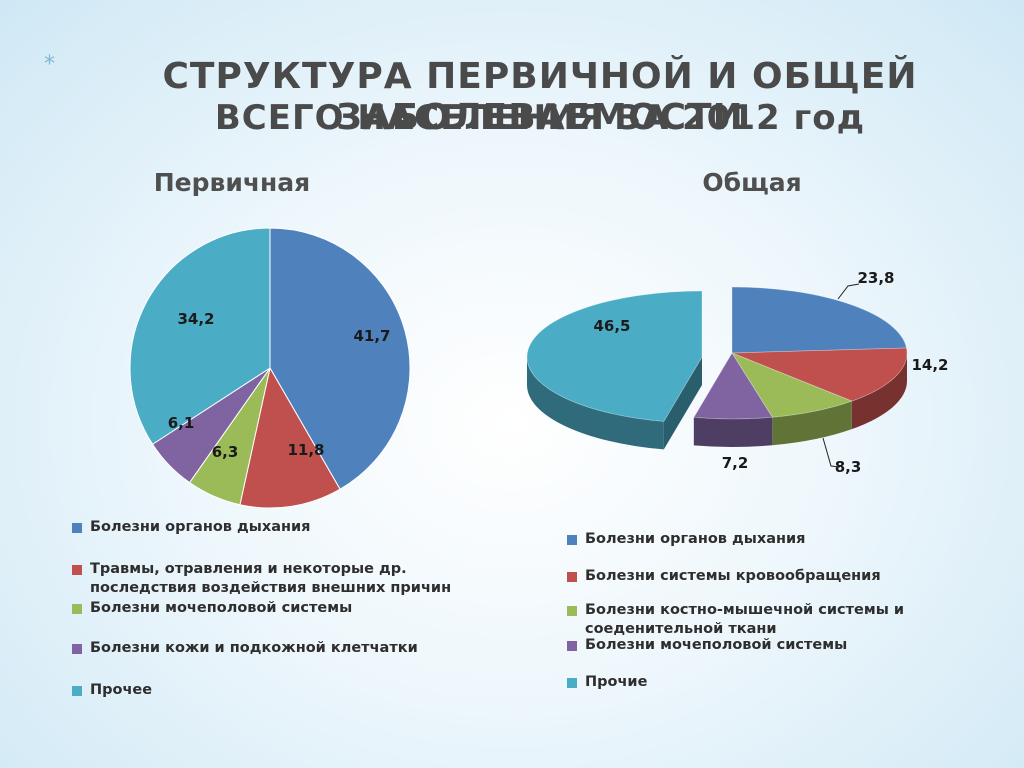 The height and width of the screenshot is (768, 1024). Describe the element at coordinates (254, 648) in the screenshot. I see `legend-label: Болезни кожи и подкожной клетчатки` at that location.